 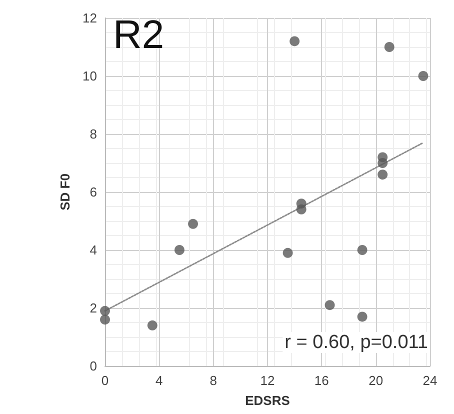 What do you see at coordinates (267, 400) in the screenshot?
I see `x-axis-title: EDSRS` at bounding box center [267, 400].